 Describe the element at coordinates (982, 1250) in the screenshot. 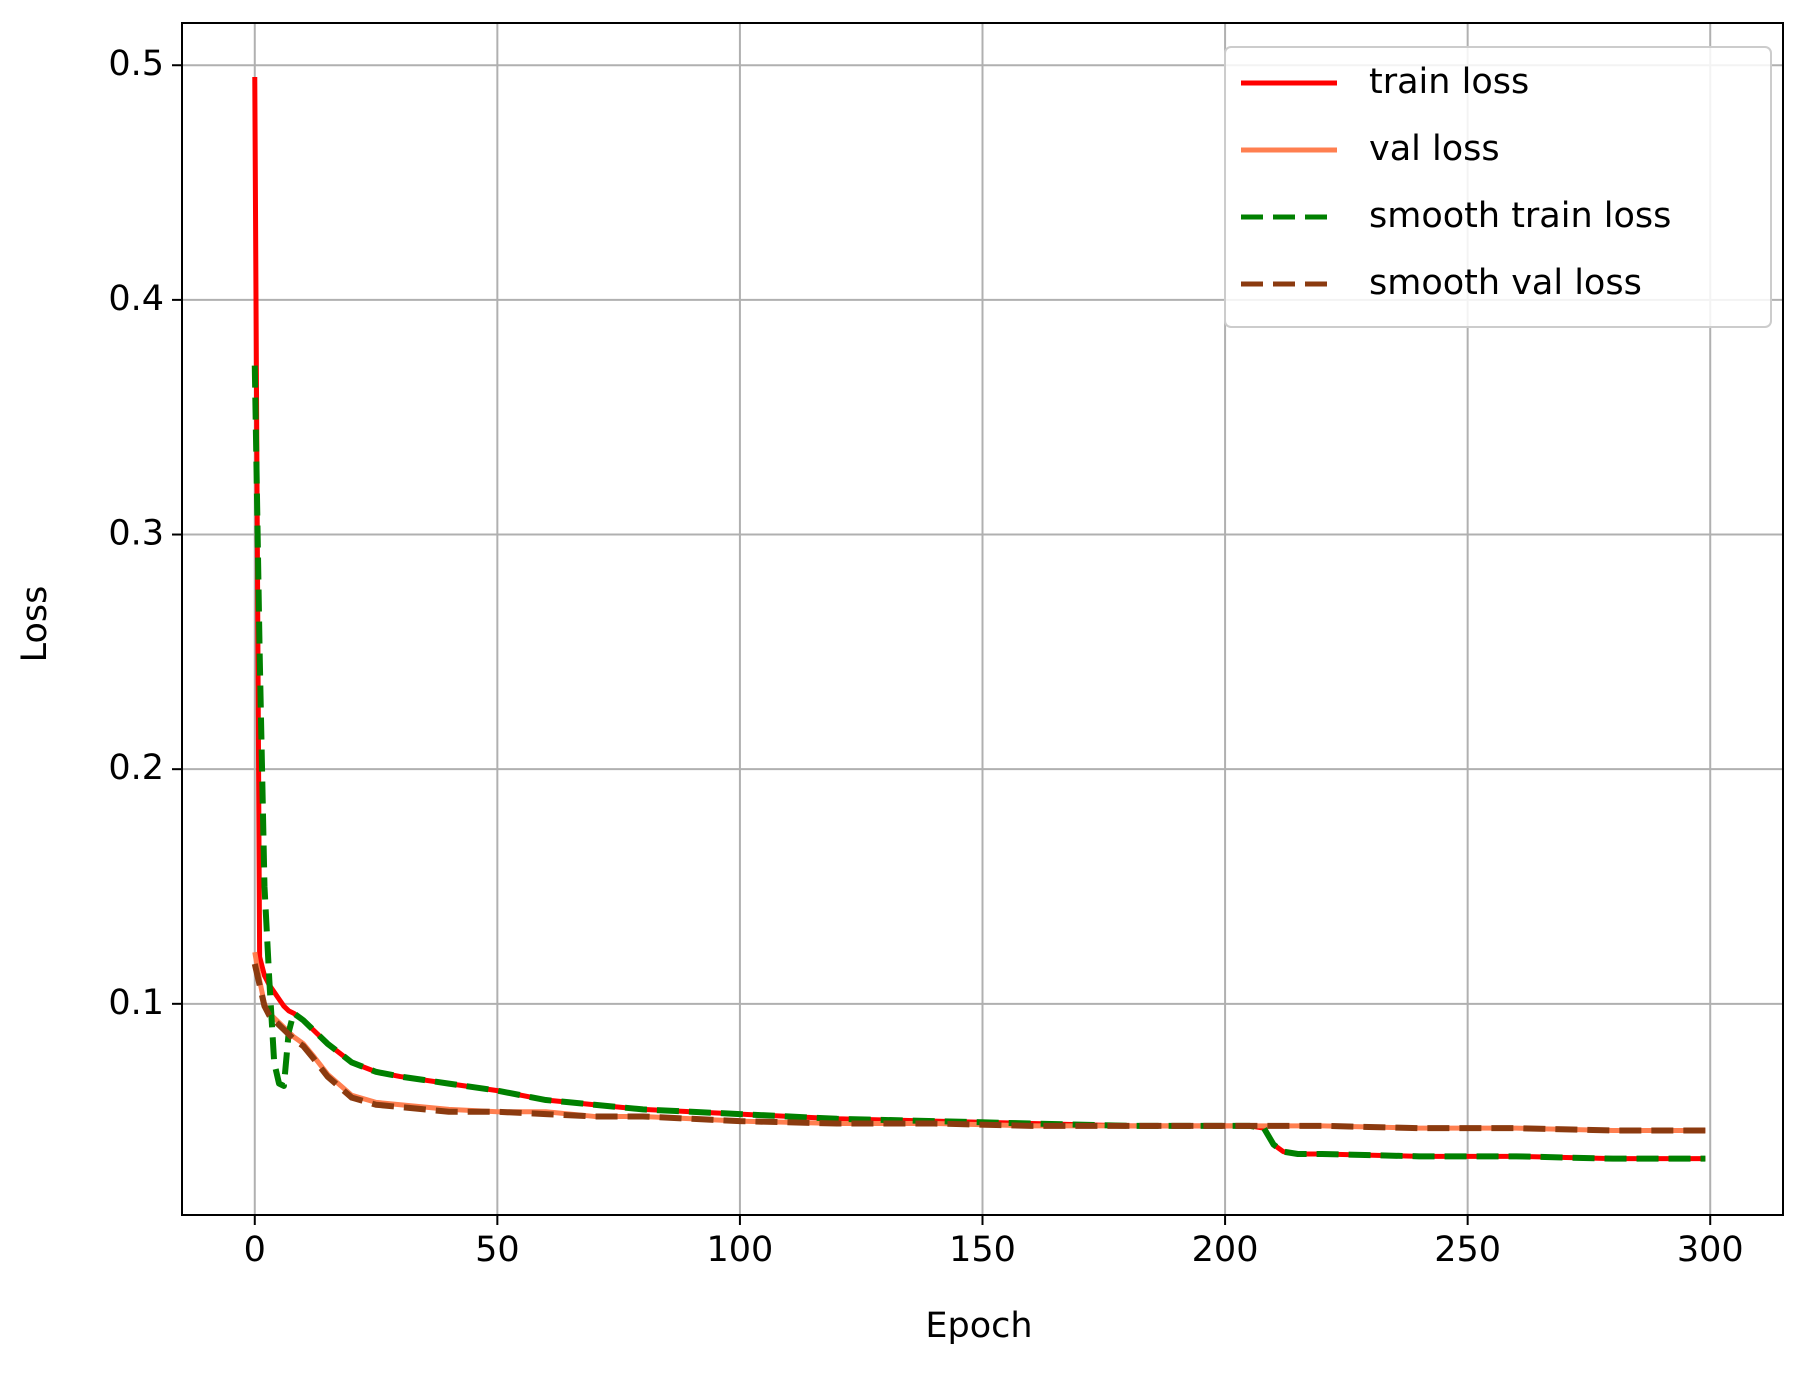

I see `x-tick-label: 150` at that location.